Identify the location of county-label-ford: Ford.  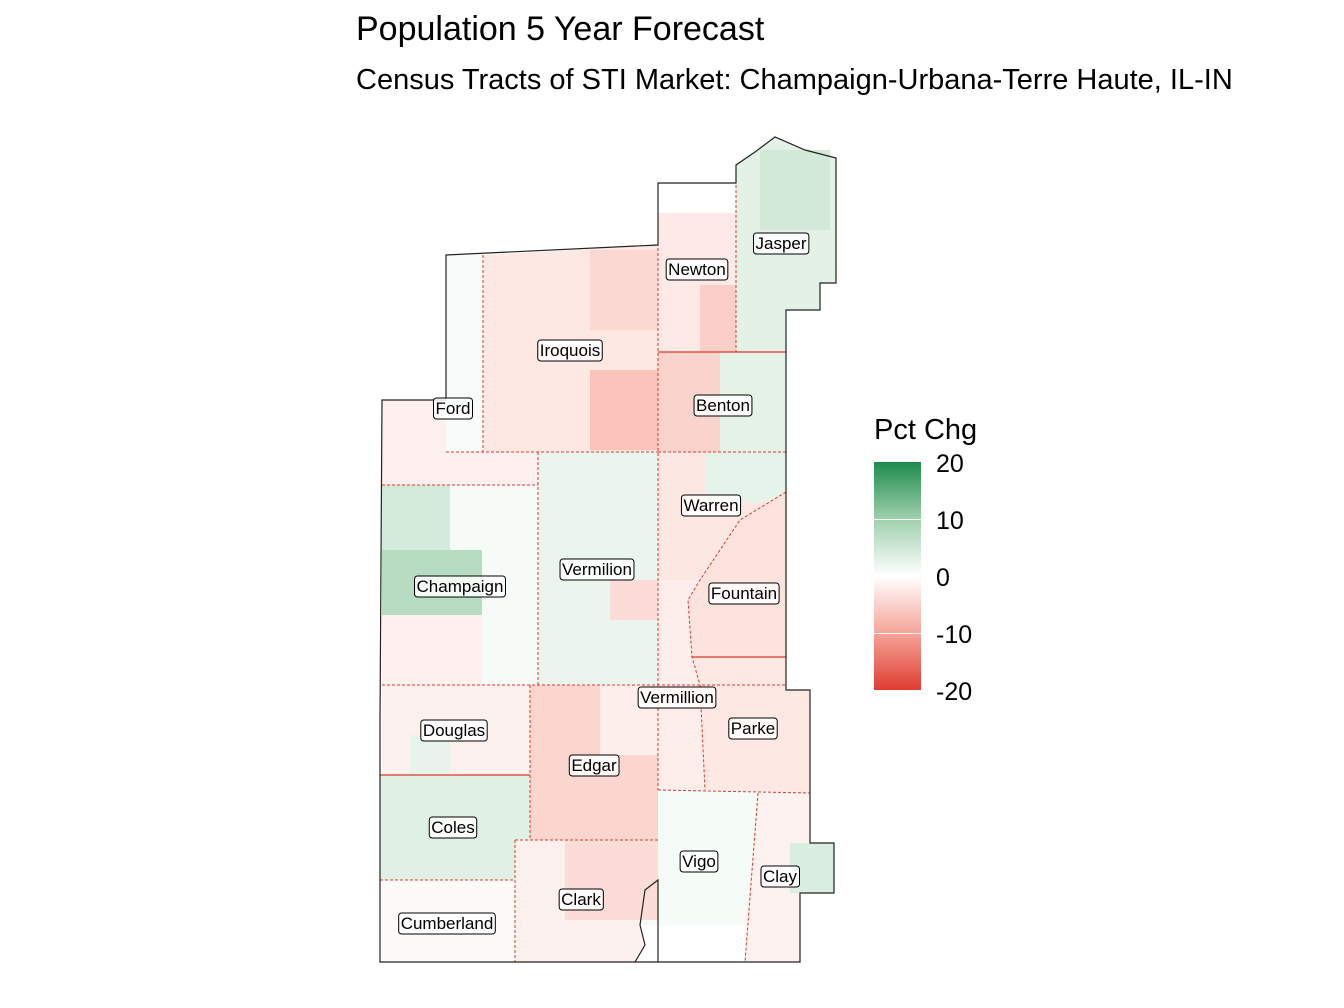
(453, 408).